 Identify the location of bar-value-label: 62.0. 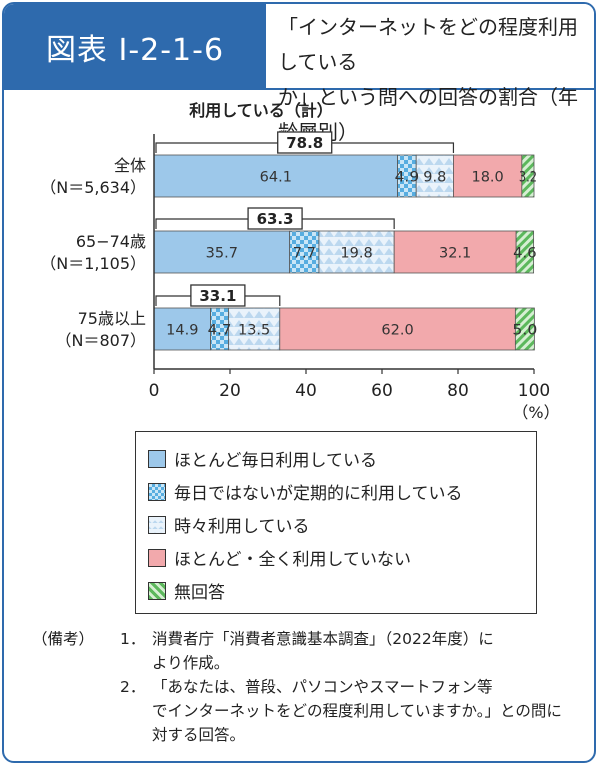
(397, 331).